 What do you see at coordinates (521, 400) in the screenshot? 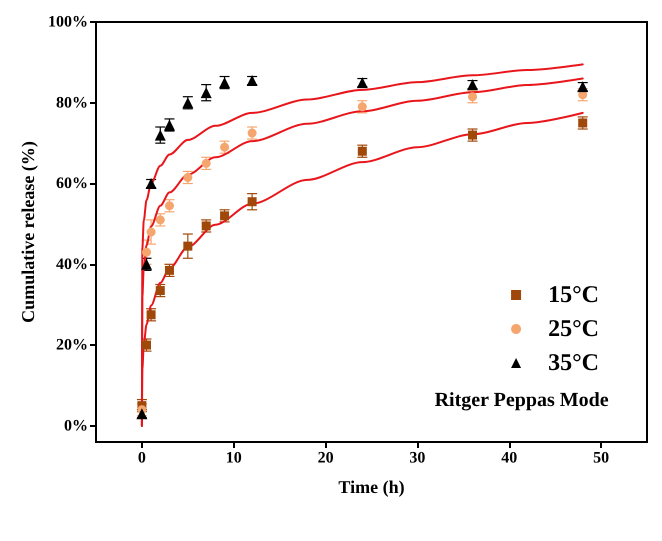
I see `annotation: Ritger Peppas Mode` at bounding box center [521, 400].